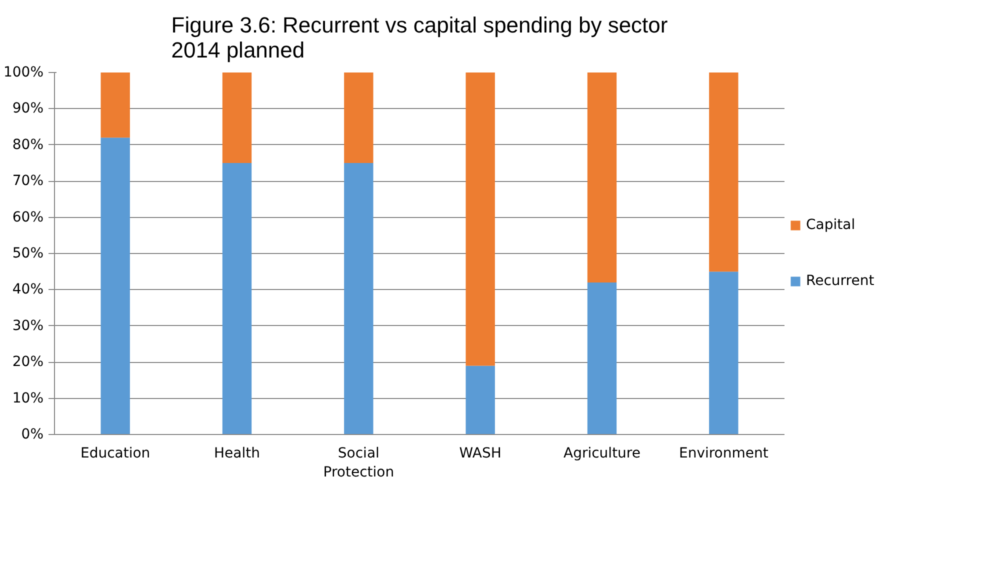  What do you see at coordinates (115, 454) in the screenshot?
I see `x-tick-label: Education` at bounding box center [115, 454].